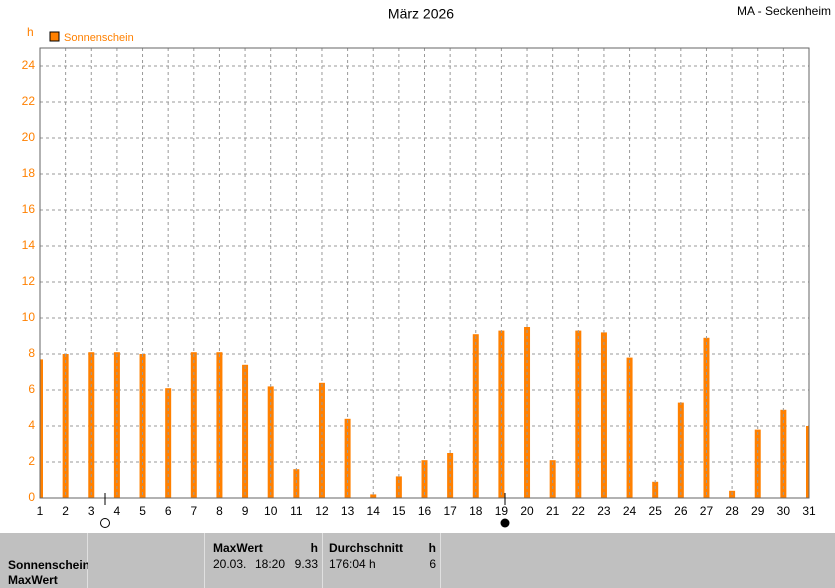 Image resolution: width=835 pixels, height=588 pixels. What do you see at coordinates (29, 137) in the screenshot?
I see `y-tick-label: 20` at bounding box center [29, 137].